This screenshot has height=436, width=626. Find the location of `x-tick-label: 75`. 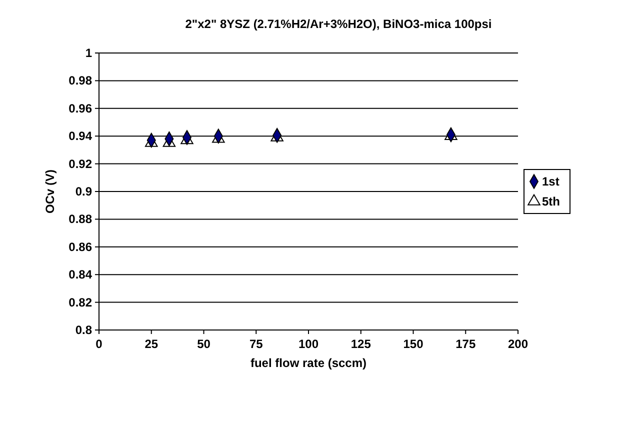

x-tick-label: 75 is located at coordinates (256, 344).